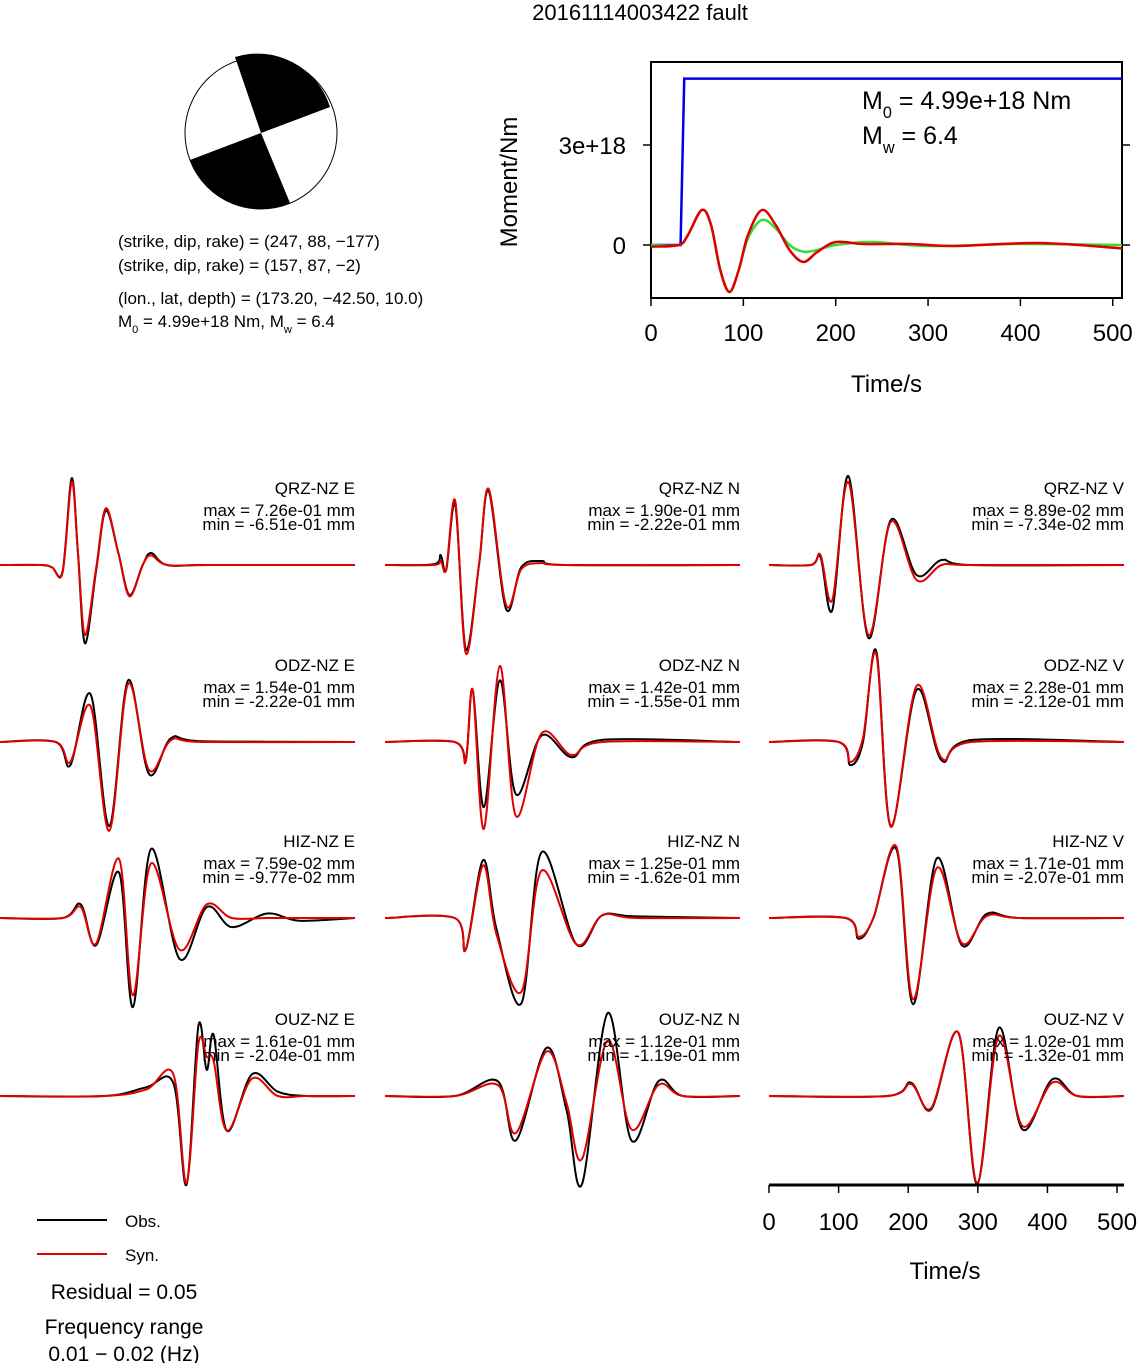 This screenshot has width=1139, height=1368. What do you see at coordinates (315, 488) in the screenshot?
I see `station-label: QRZ-NZ E` at bounding box center [315, 488].